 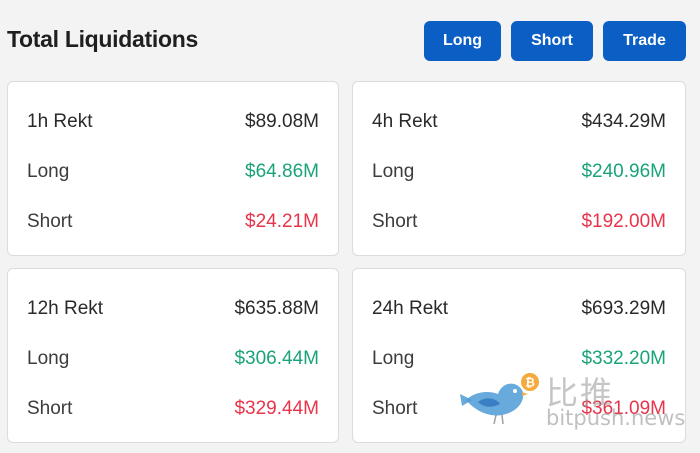 What do you see at coordinates (623, 408) in the screenshot?
I see `short-value: $361.09M` at bounding box center [623, 408].